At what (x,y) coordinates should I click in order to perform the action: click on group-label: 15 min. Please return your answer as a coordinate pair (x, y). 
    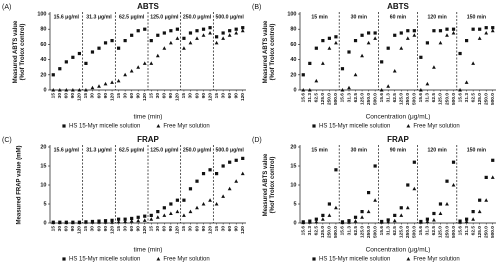
    Looking at the image, I should click on (319, 17).